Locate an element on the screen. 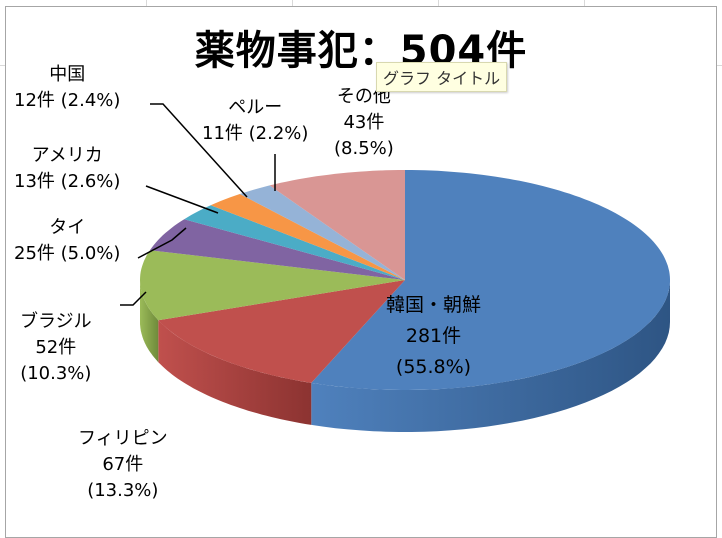  label-count: 281件 is located at coordinates (433, 336).